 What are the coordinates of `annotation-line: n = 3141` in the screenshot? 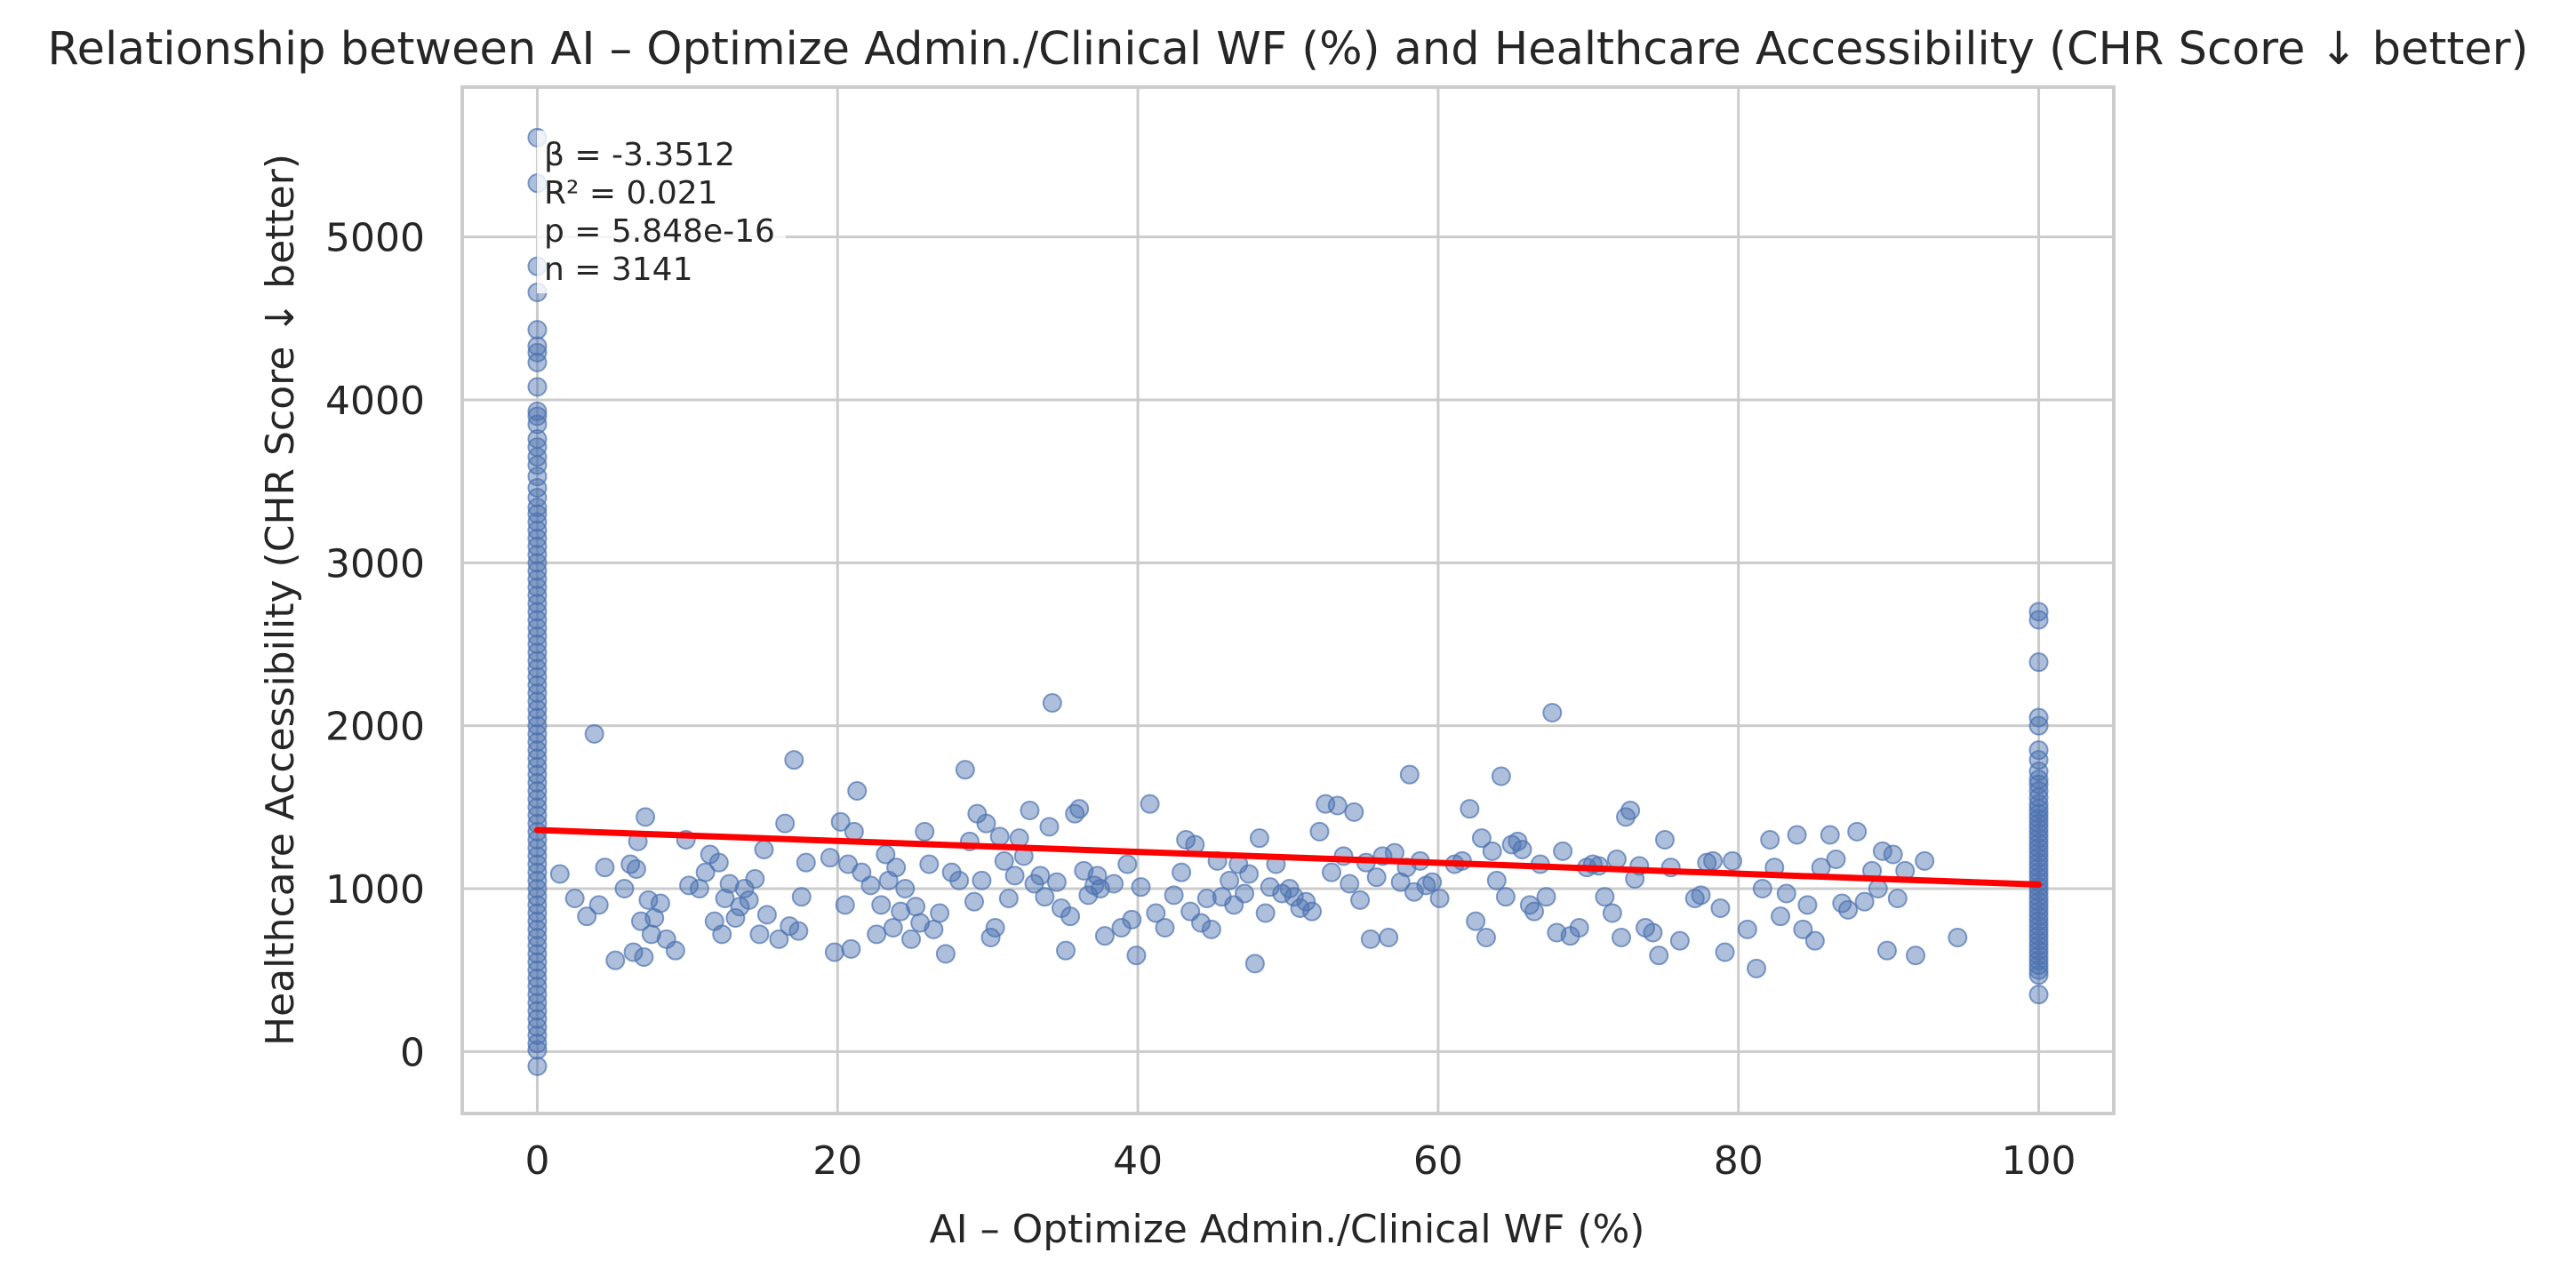 It's located at (618, 269).